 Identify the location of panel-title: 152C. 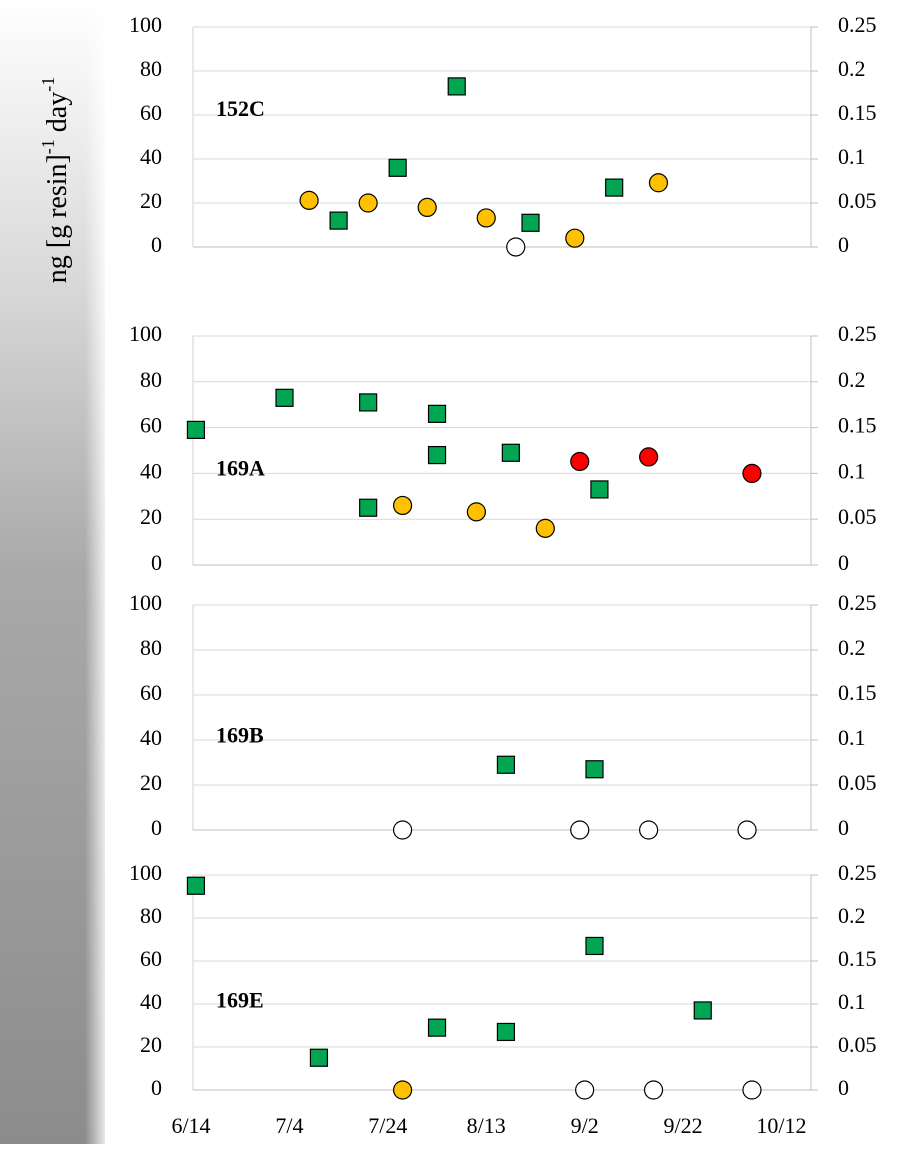
(240, 108).